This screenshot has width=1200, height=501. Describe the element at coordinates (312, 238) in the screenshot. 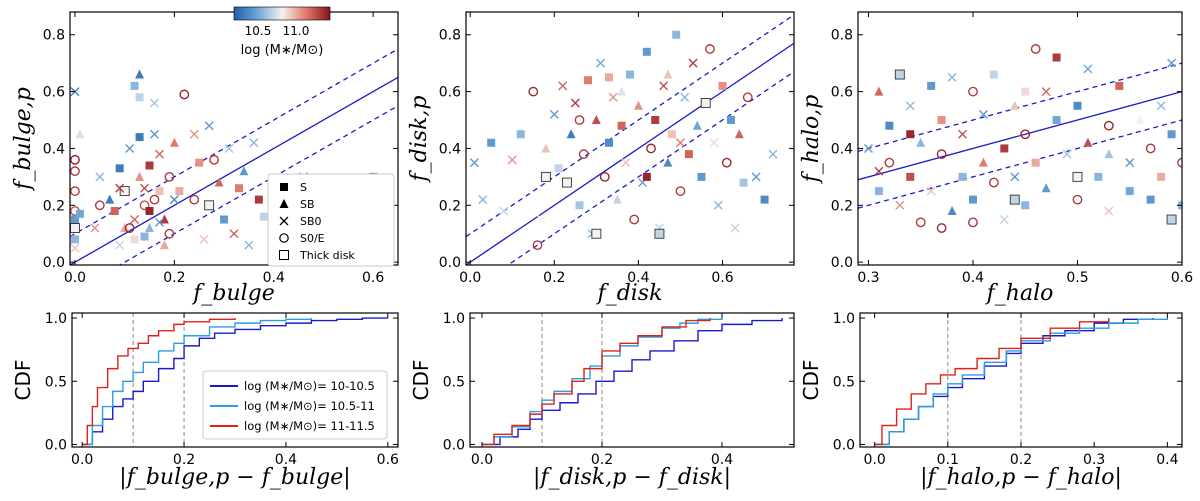

I see `legend-label-3: S0/E` at that location.